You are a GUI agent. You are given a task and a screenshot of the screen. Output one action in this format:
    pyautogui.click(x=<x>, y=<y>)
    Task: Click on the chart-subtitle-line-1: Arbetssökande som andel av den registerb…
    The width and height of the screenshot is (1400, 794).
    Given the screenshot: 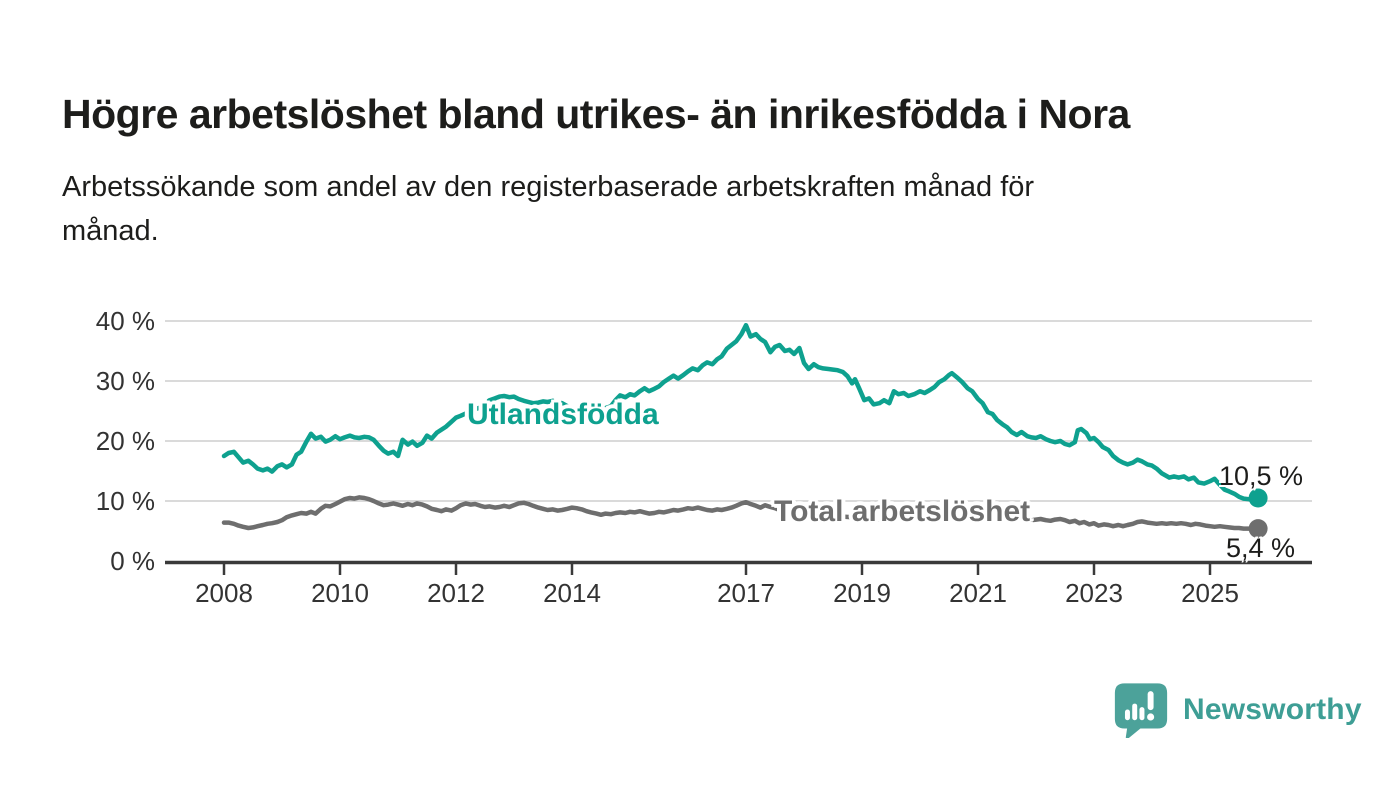 What is the action you would take?
    pyautogui.click(x=548, y=187)
    